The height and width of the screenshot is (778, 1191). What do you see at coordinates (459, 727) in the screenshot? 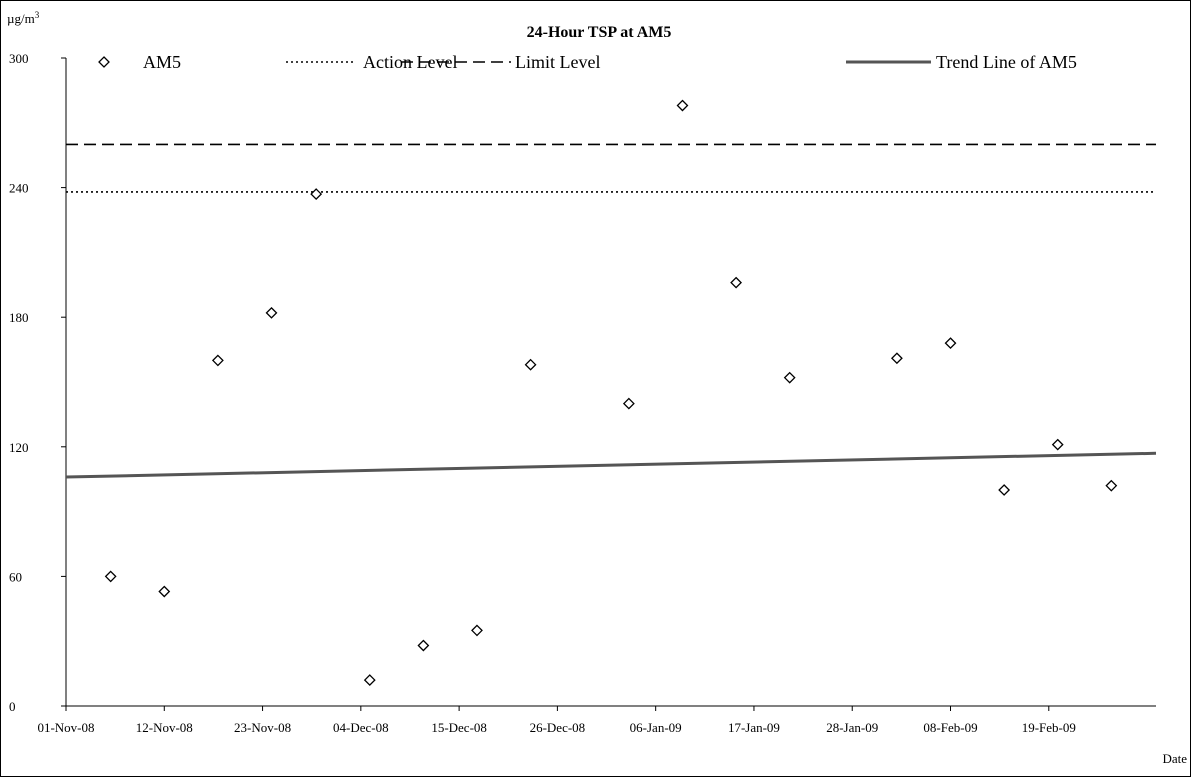
I see `x-tick-label: 15-Dec-08` at bounding box center [459, 727].